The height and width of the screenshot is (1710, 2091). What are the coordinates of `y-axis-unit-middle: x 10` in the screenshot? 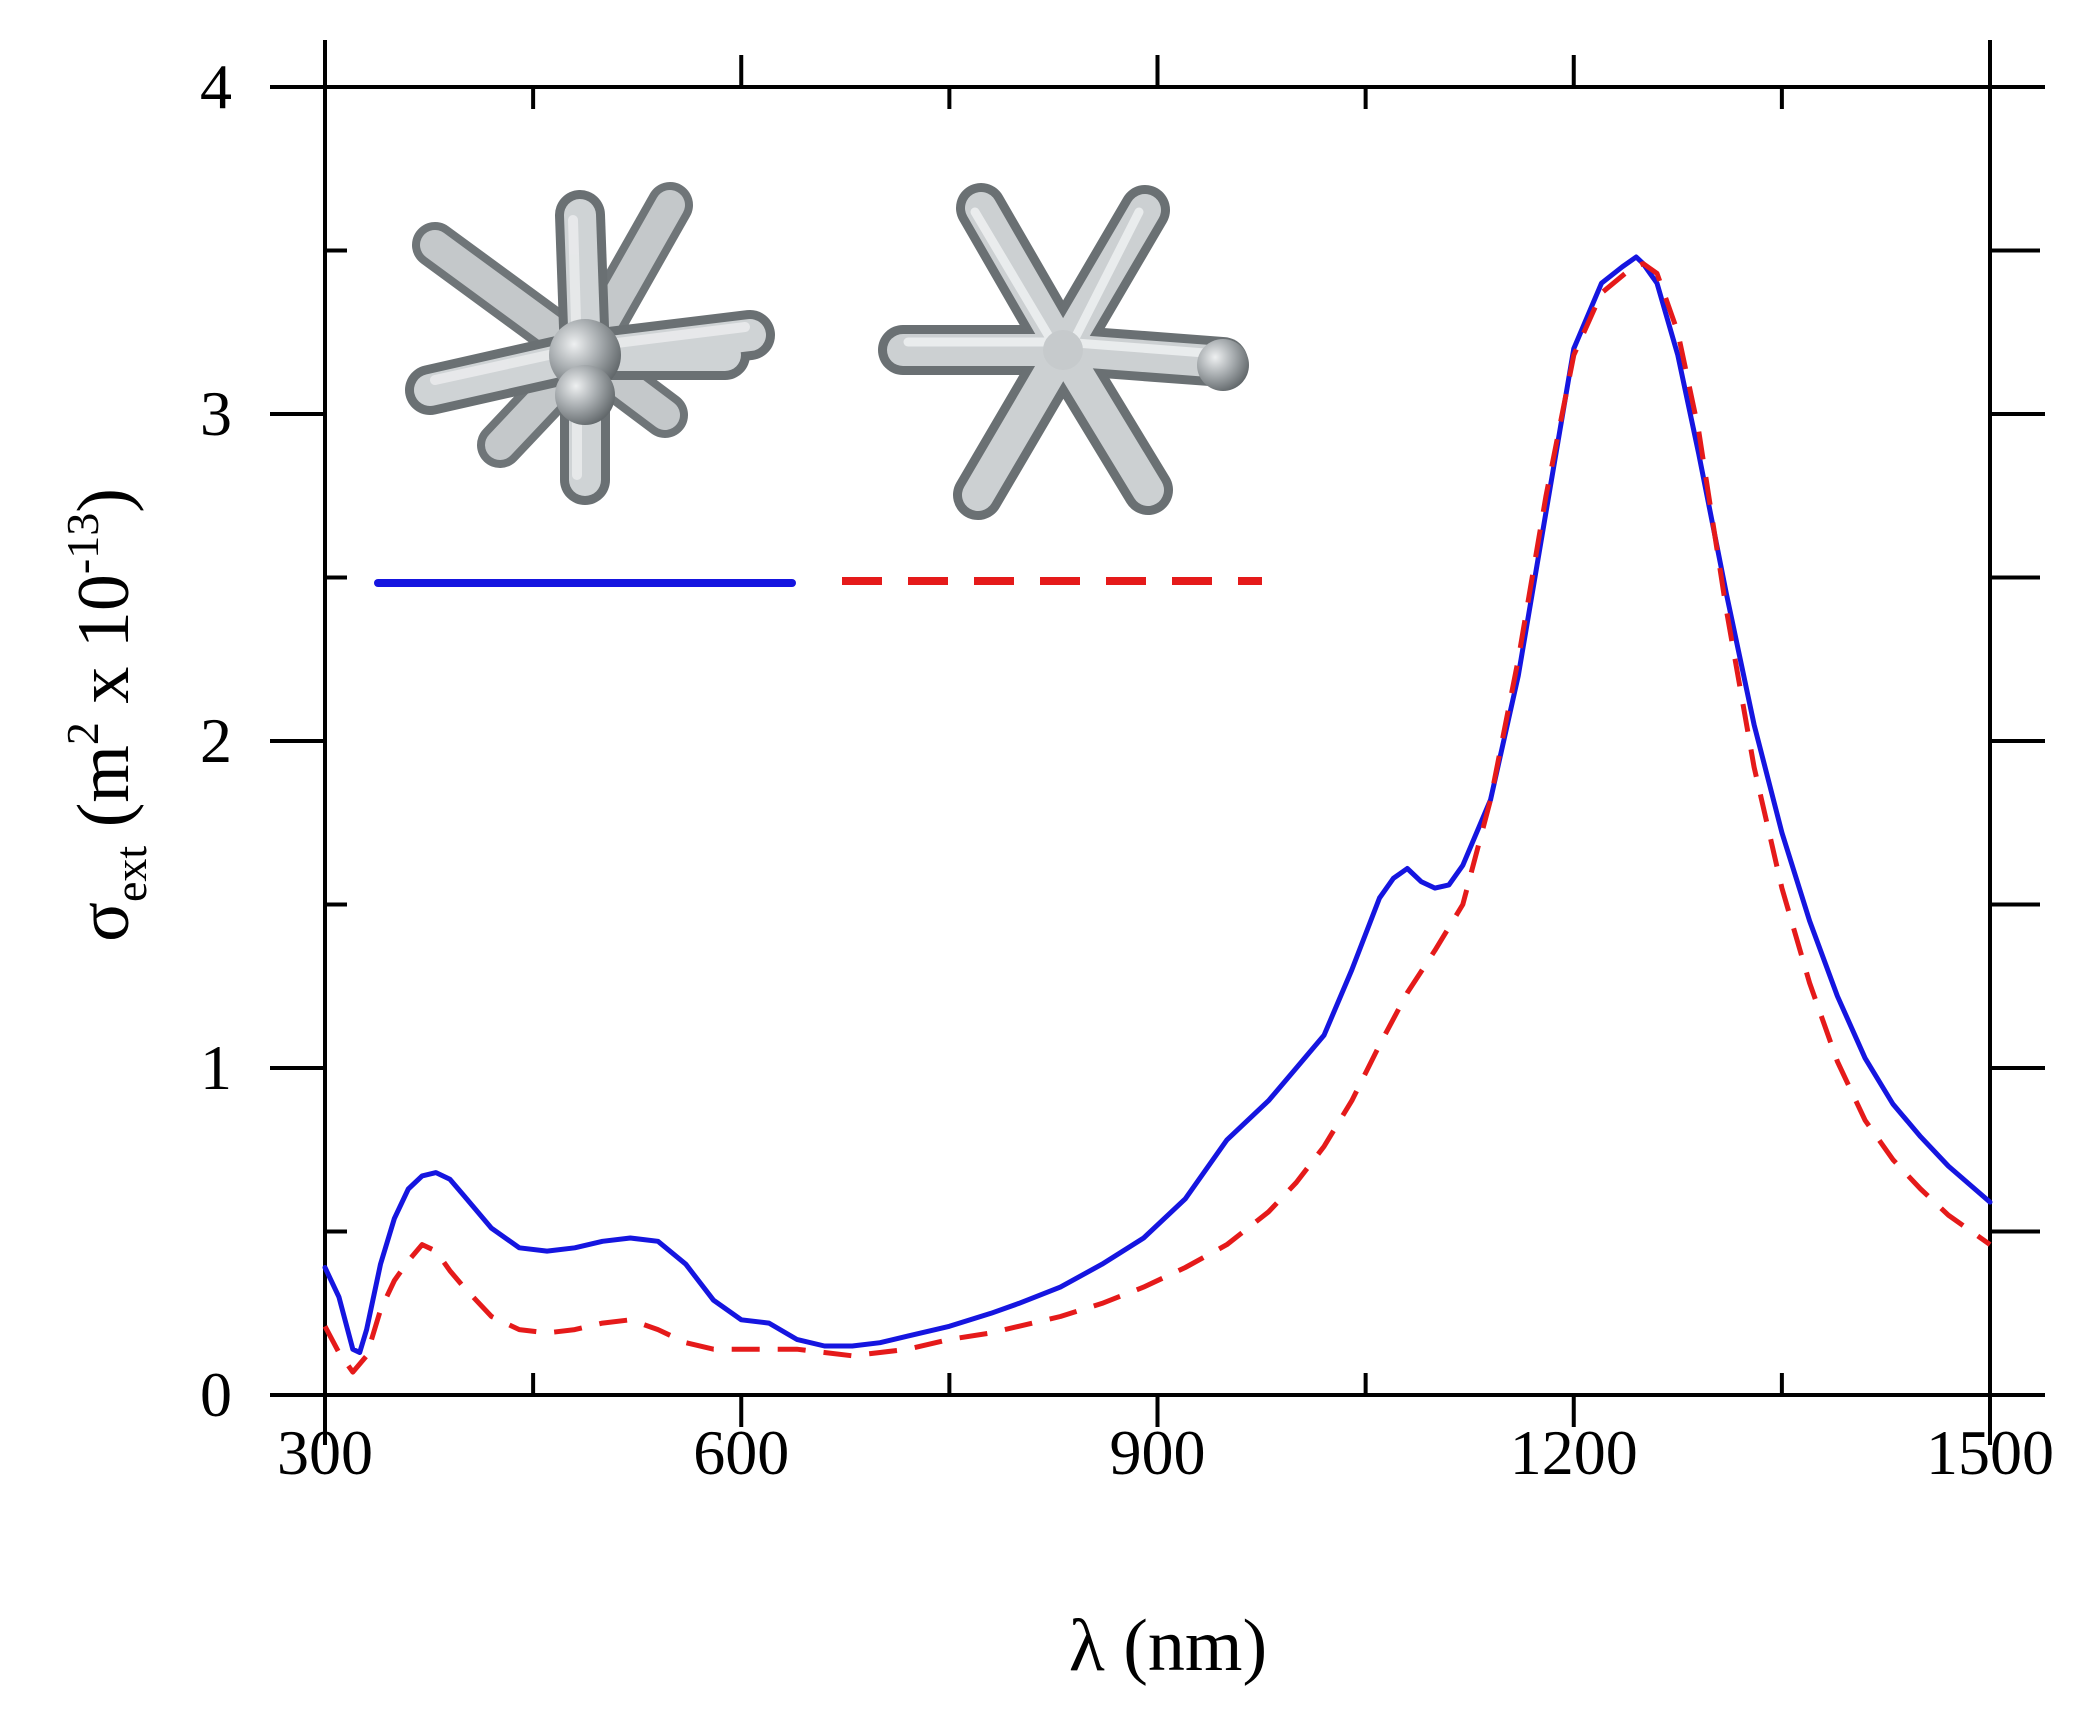 It's located at (104, 648).